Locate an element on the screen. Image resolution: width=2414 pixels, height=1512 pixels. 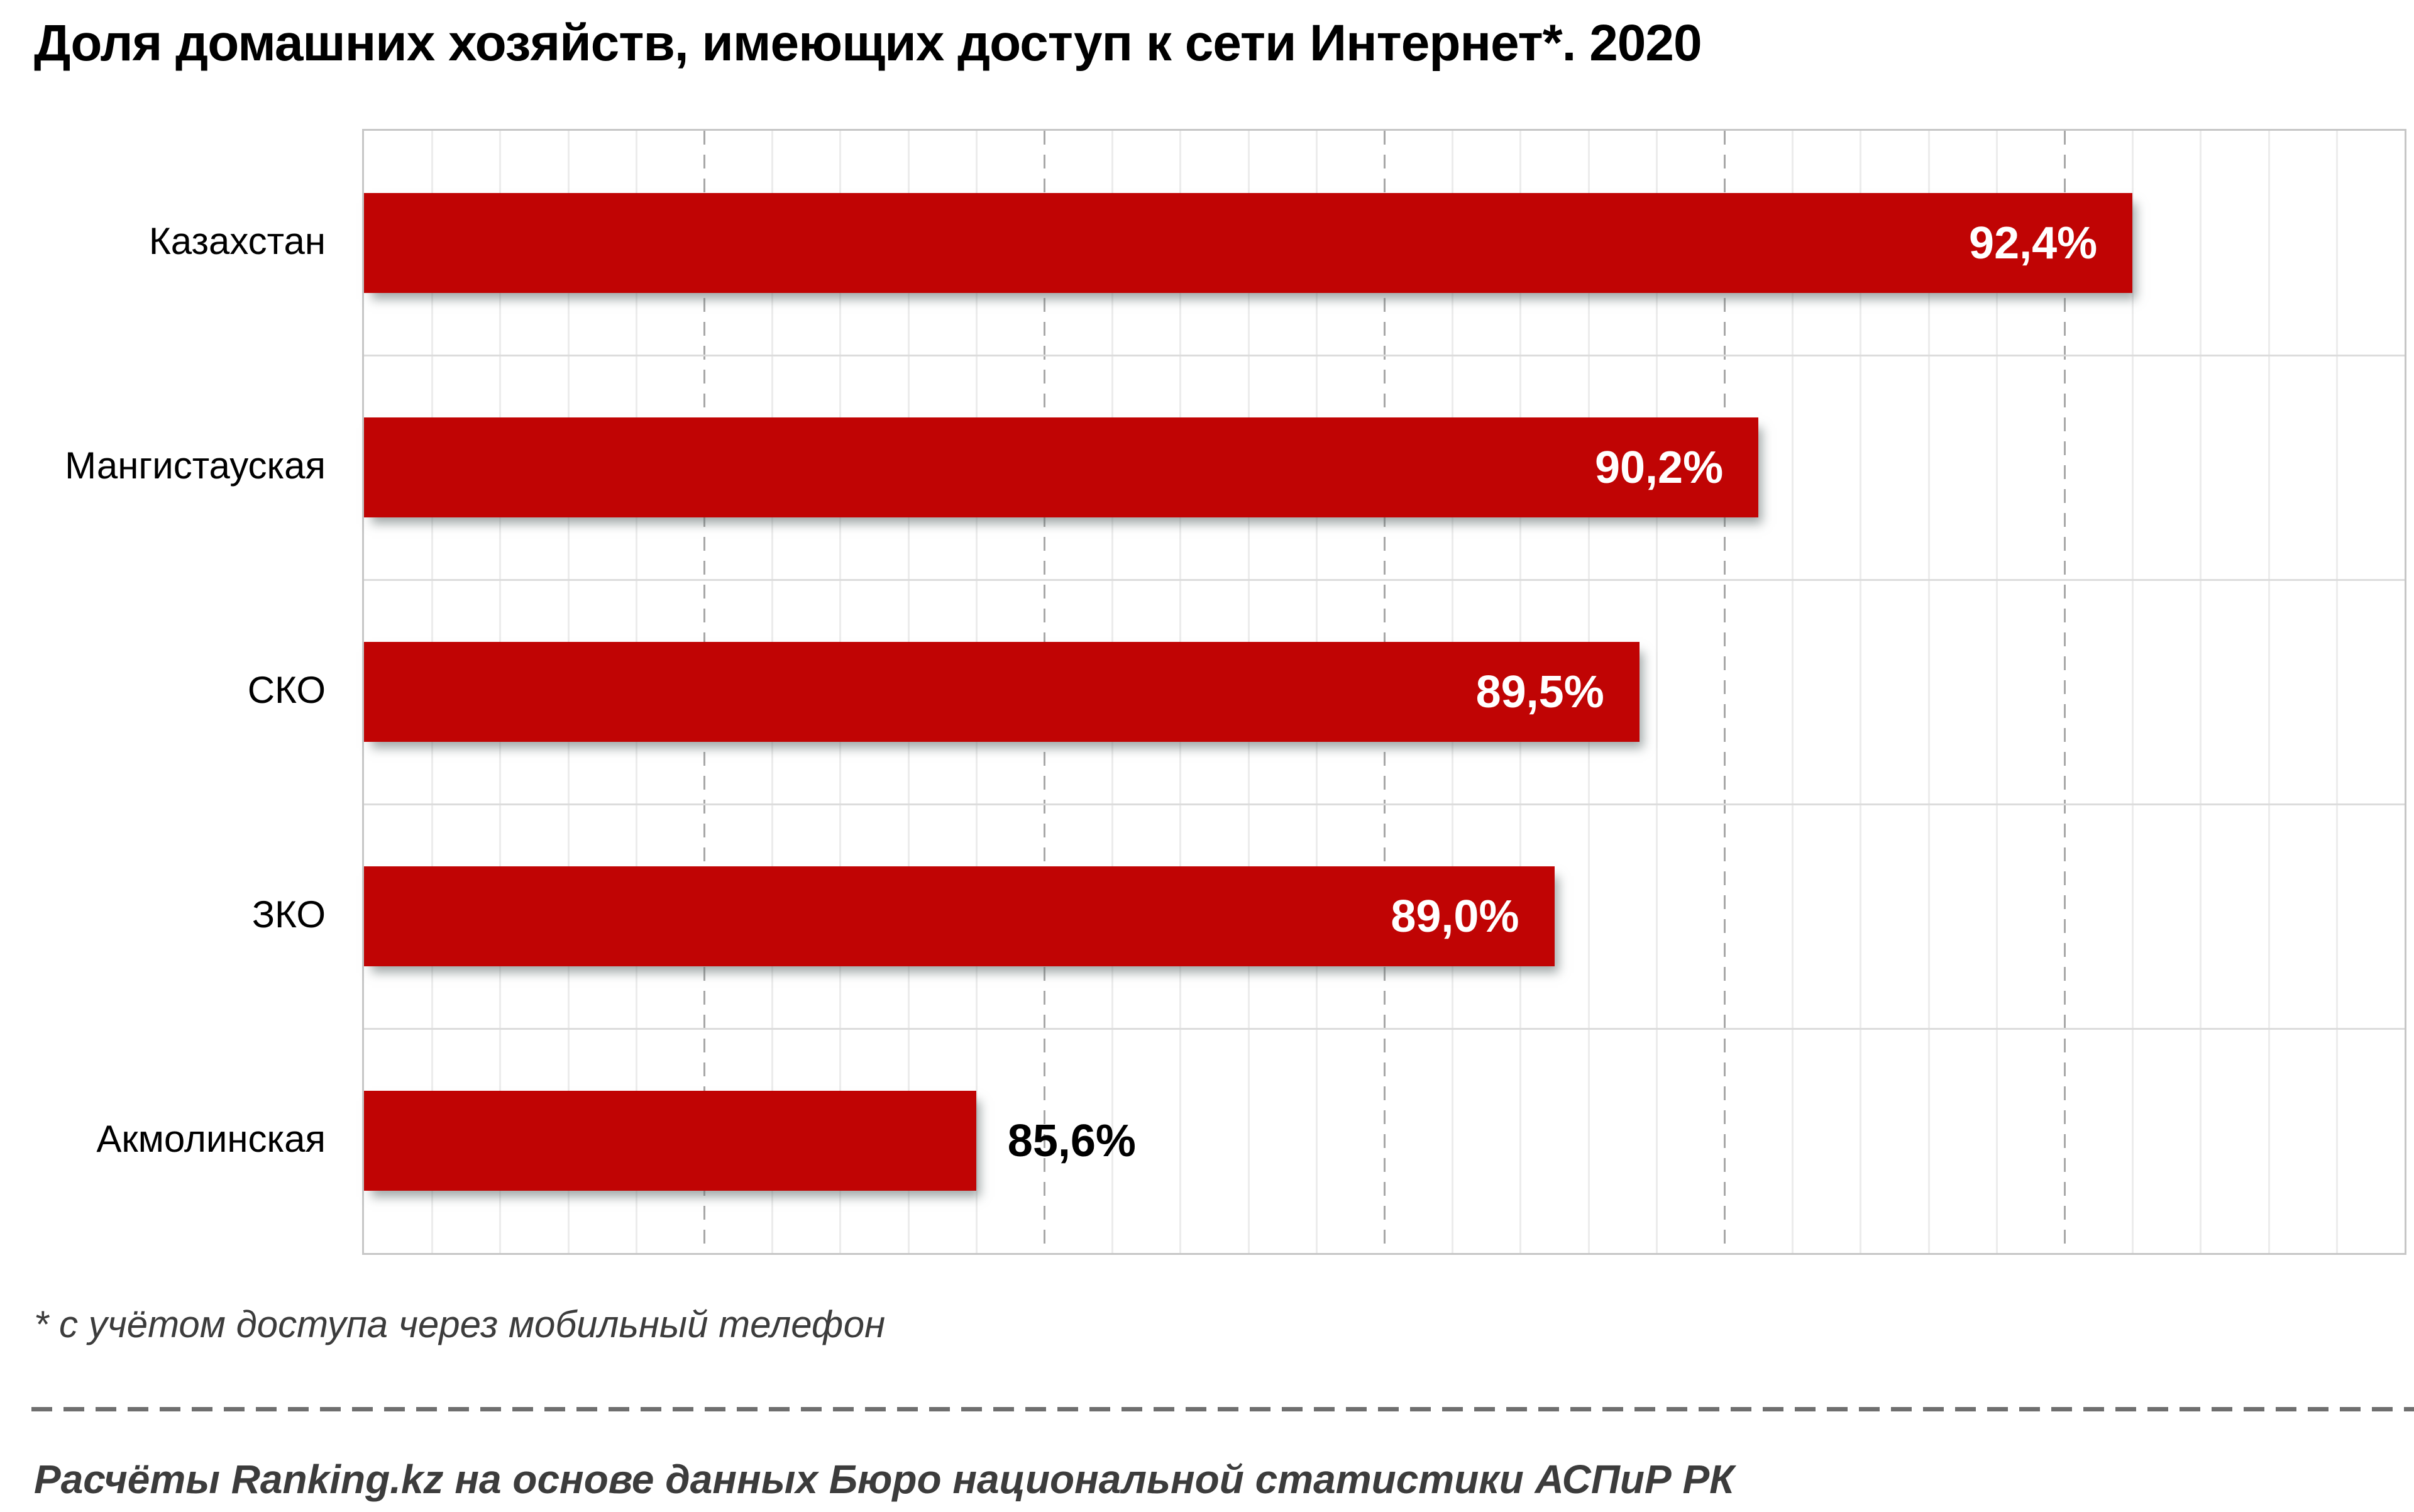
category-label: Мангистауская is located at coordinates (195, 466).